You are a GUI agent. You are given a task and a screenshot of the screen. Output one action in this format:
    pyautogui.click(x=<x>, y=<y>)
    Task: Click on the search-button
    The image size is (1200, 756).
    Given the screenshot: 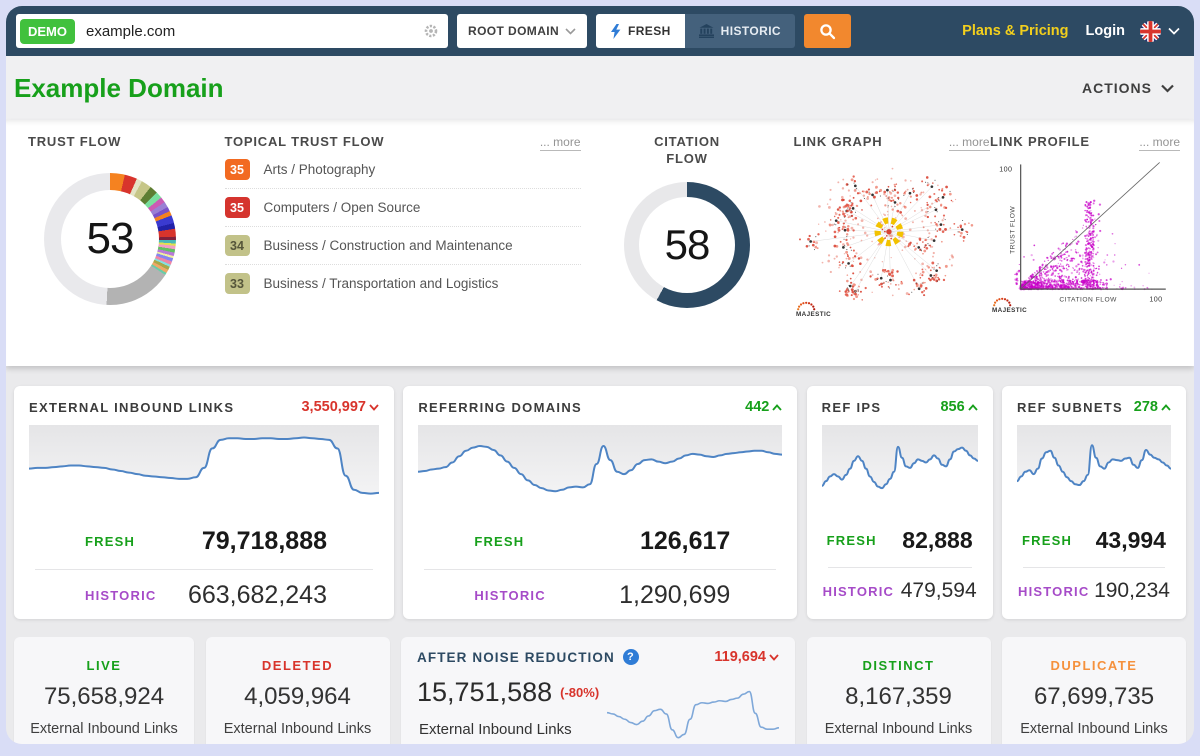 What is the action you would take?
    pyautogui.click(x=827, y=31)
    